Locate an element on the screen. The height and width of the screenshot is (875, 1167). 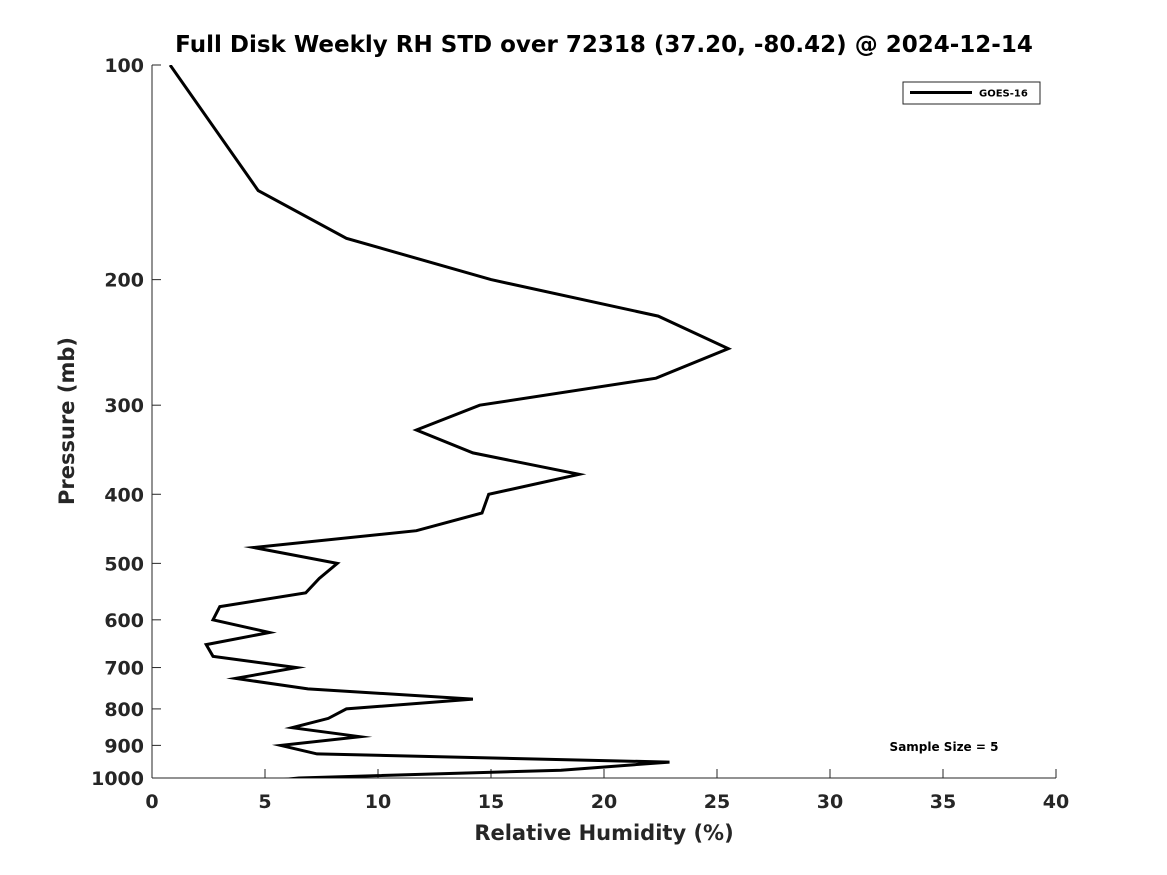
x-tick-label: 20 is located at coordinates (604, 802).